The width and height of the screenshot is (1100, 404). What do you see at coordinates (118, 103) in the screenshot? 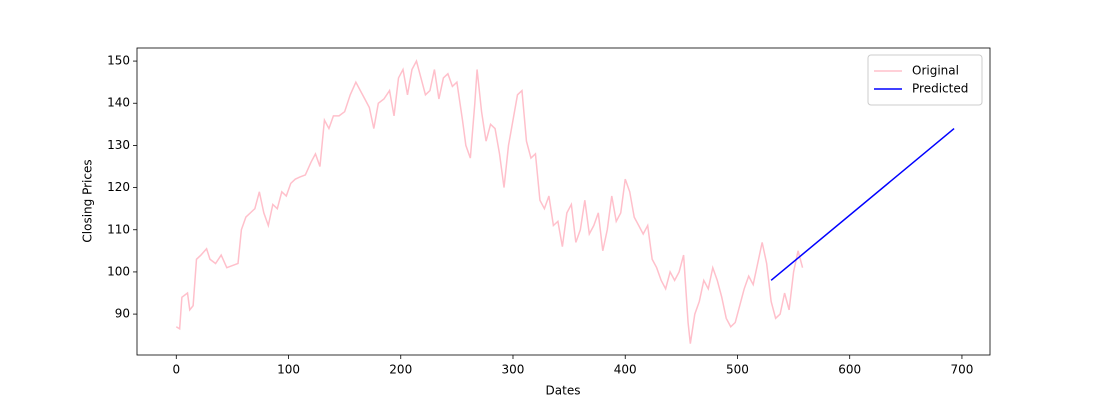
I see `y-tick-label: 140` at bounding box center [118, 103].